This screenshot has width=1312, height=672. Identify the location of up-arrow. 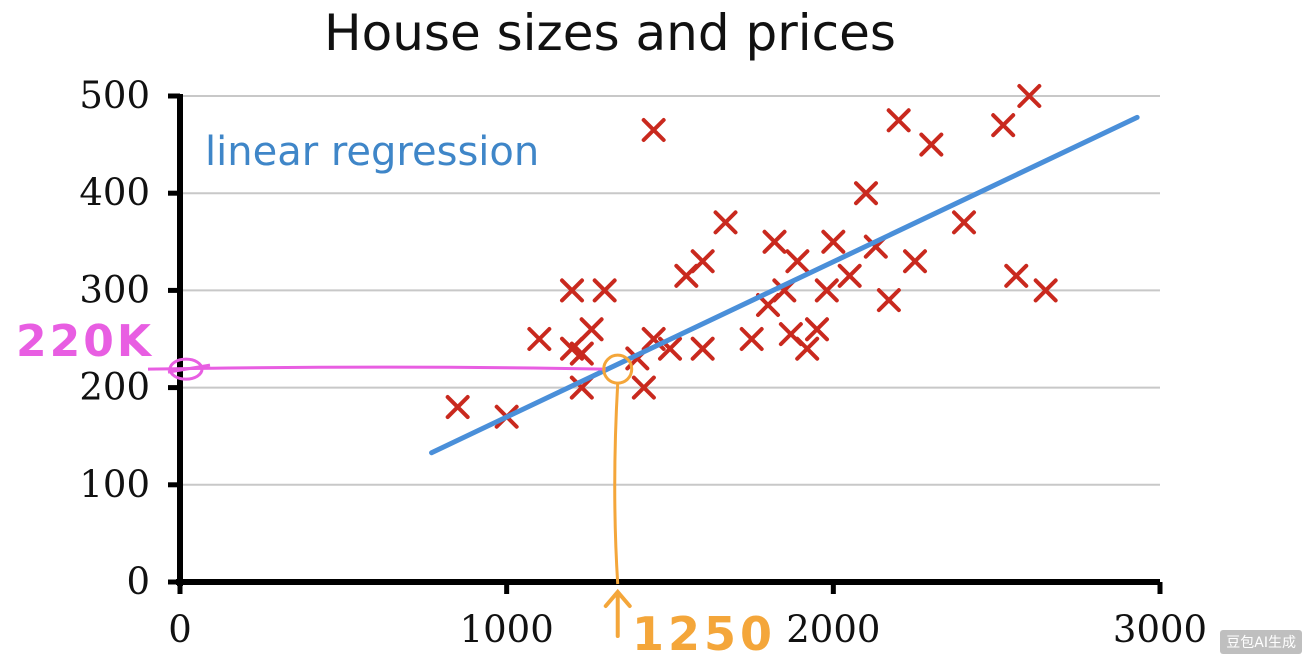
(617, 613).